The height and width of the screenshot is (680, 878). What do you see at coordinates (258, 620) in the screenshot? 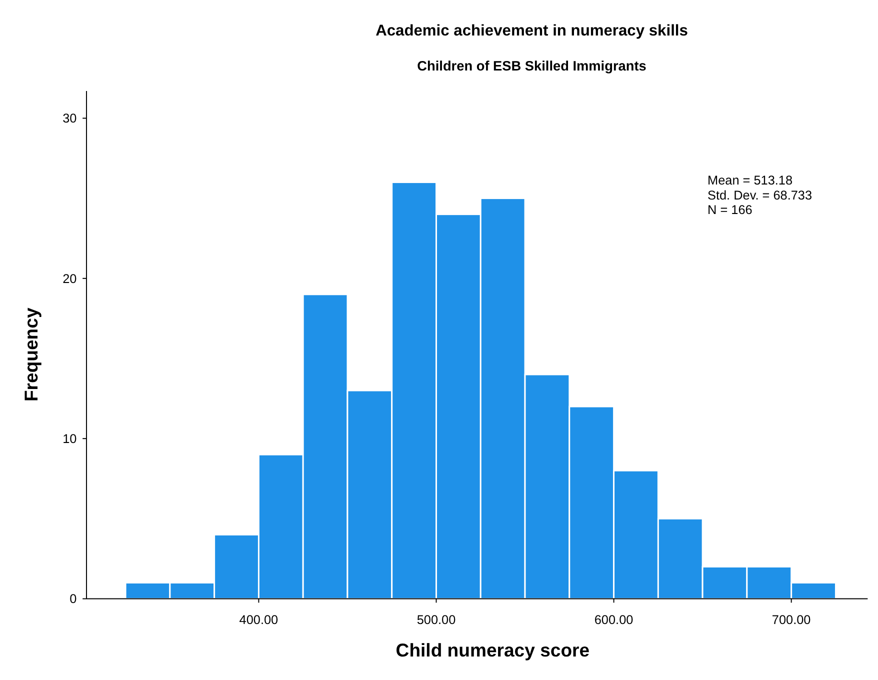
I see `x-tick-label: 400.00` at bounding box center [258, 620].